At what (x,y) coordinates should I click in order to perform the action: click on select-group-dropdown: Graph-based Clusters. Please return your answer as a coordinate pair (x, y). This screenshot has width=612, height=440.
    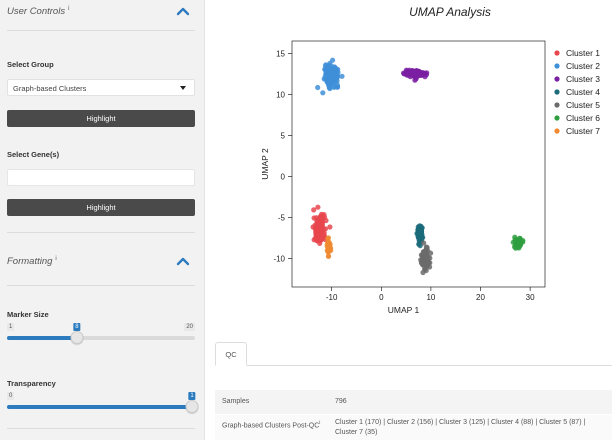
    Looking at the image, I should click on (101, 87).